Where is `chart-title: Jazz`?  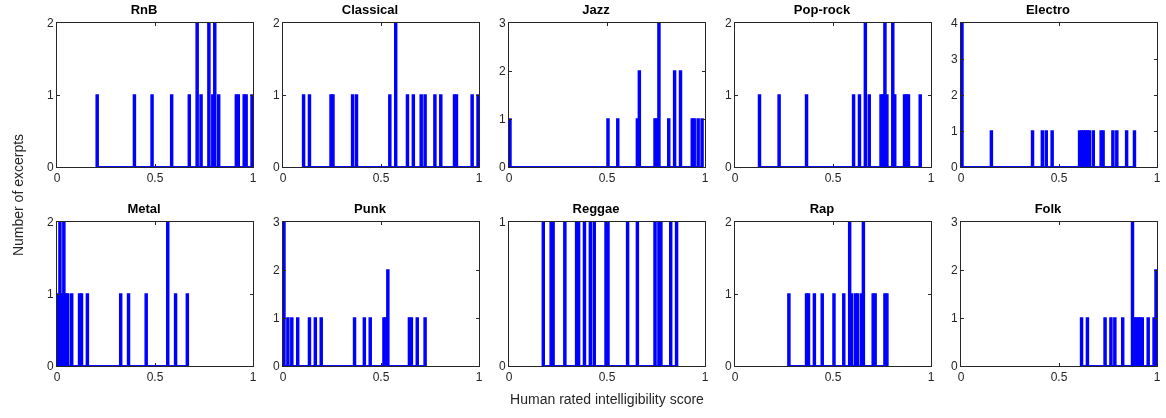
chart-title: Jazz is located at coordinates (596, 10).